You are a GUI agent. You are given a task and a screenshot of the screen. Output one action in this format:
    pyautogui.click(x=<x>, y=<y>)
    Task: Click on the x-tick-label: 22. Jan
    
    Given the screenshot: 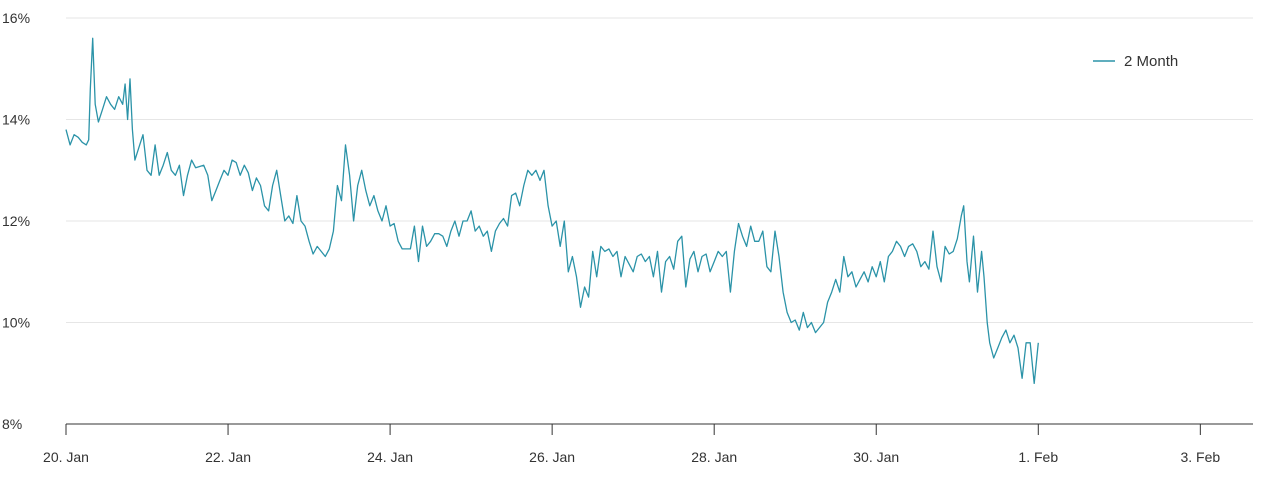 What is the action you would take?
    pyautogui.click(x=228, y=457)
    